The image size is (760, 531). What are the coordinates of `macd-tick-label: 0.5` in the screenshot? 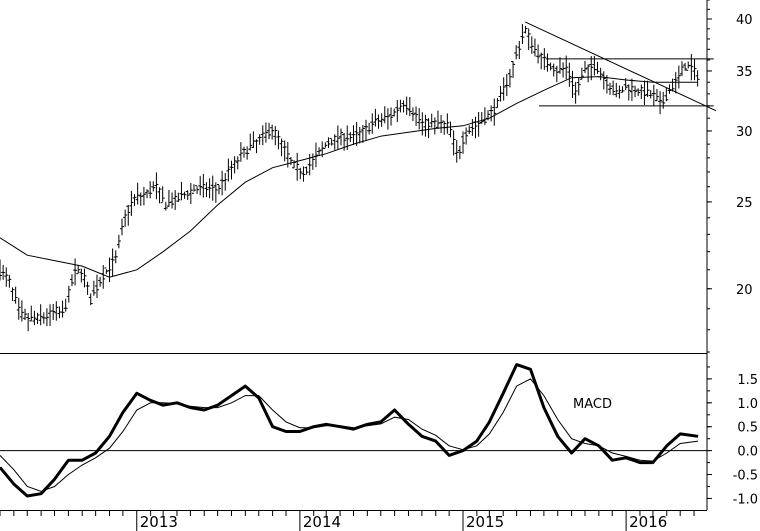 It's located at (747, 428).